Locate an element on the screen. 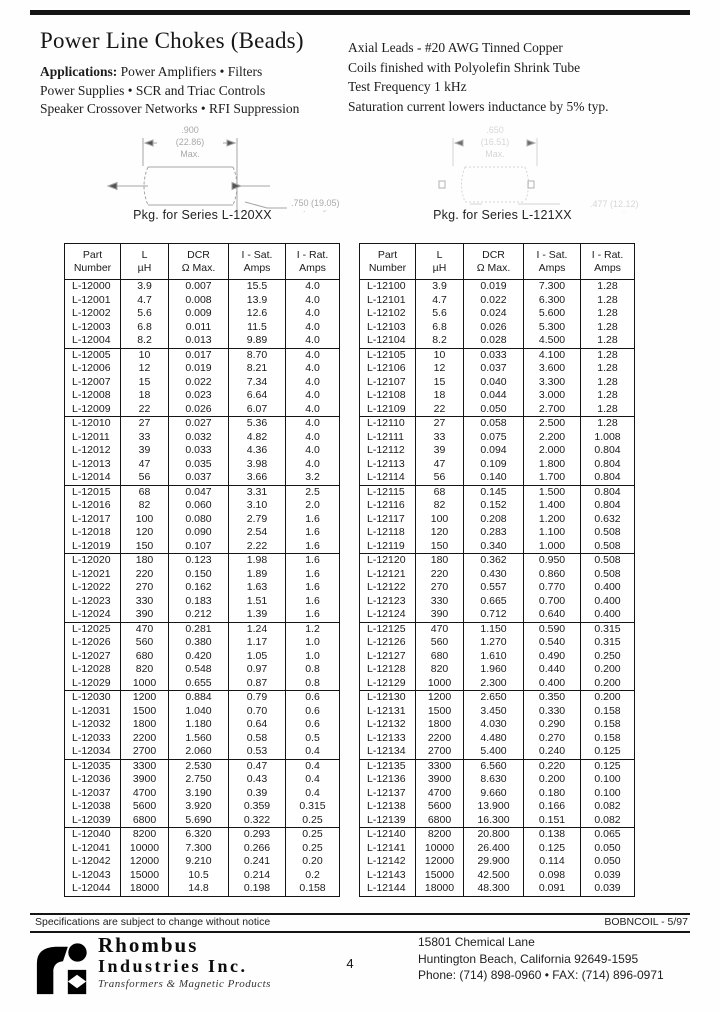 This screenshot has width=720, height=1012. value-cell: 8.2 is located at coordinates (439, 341).